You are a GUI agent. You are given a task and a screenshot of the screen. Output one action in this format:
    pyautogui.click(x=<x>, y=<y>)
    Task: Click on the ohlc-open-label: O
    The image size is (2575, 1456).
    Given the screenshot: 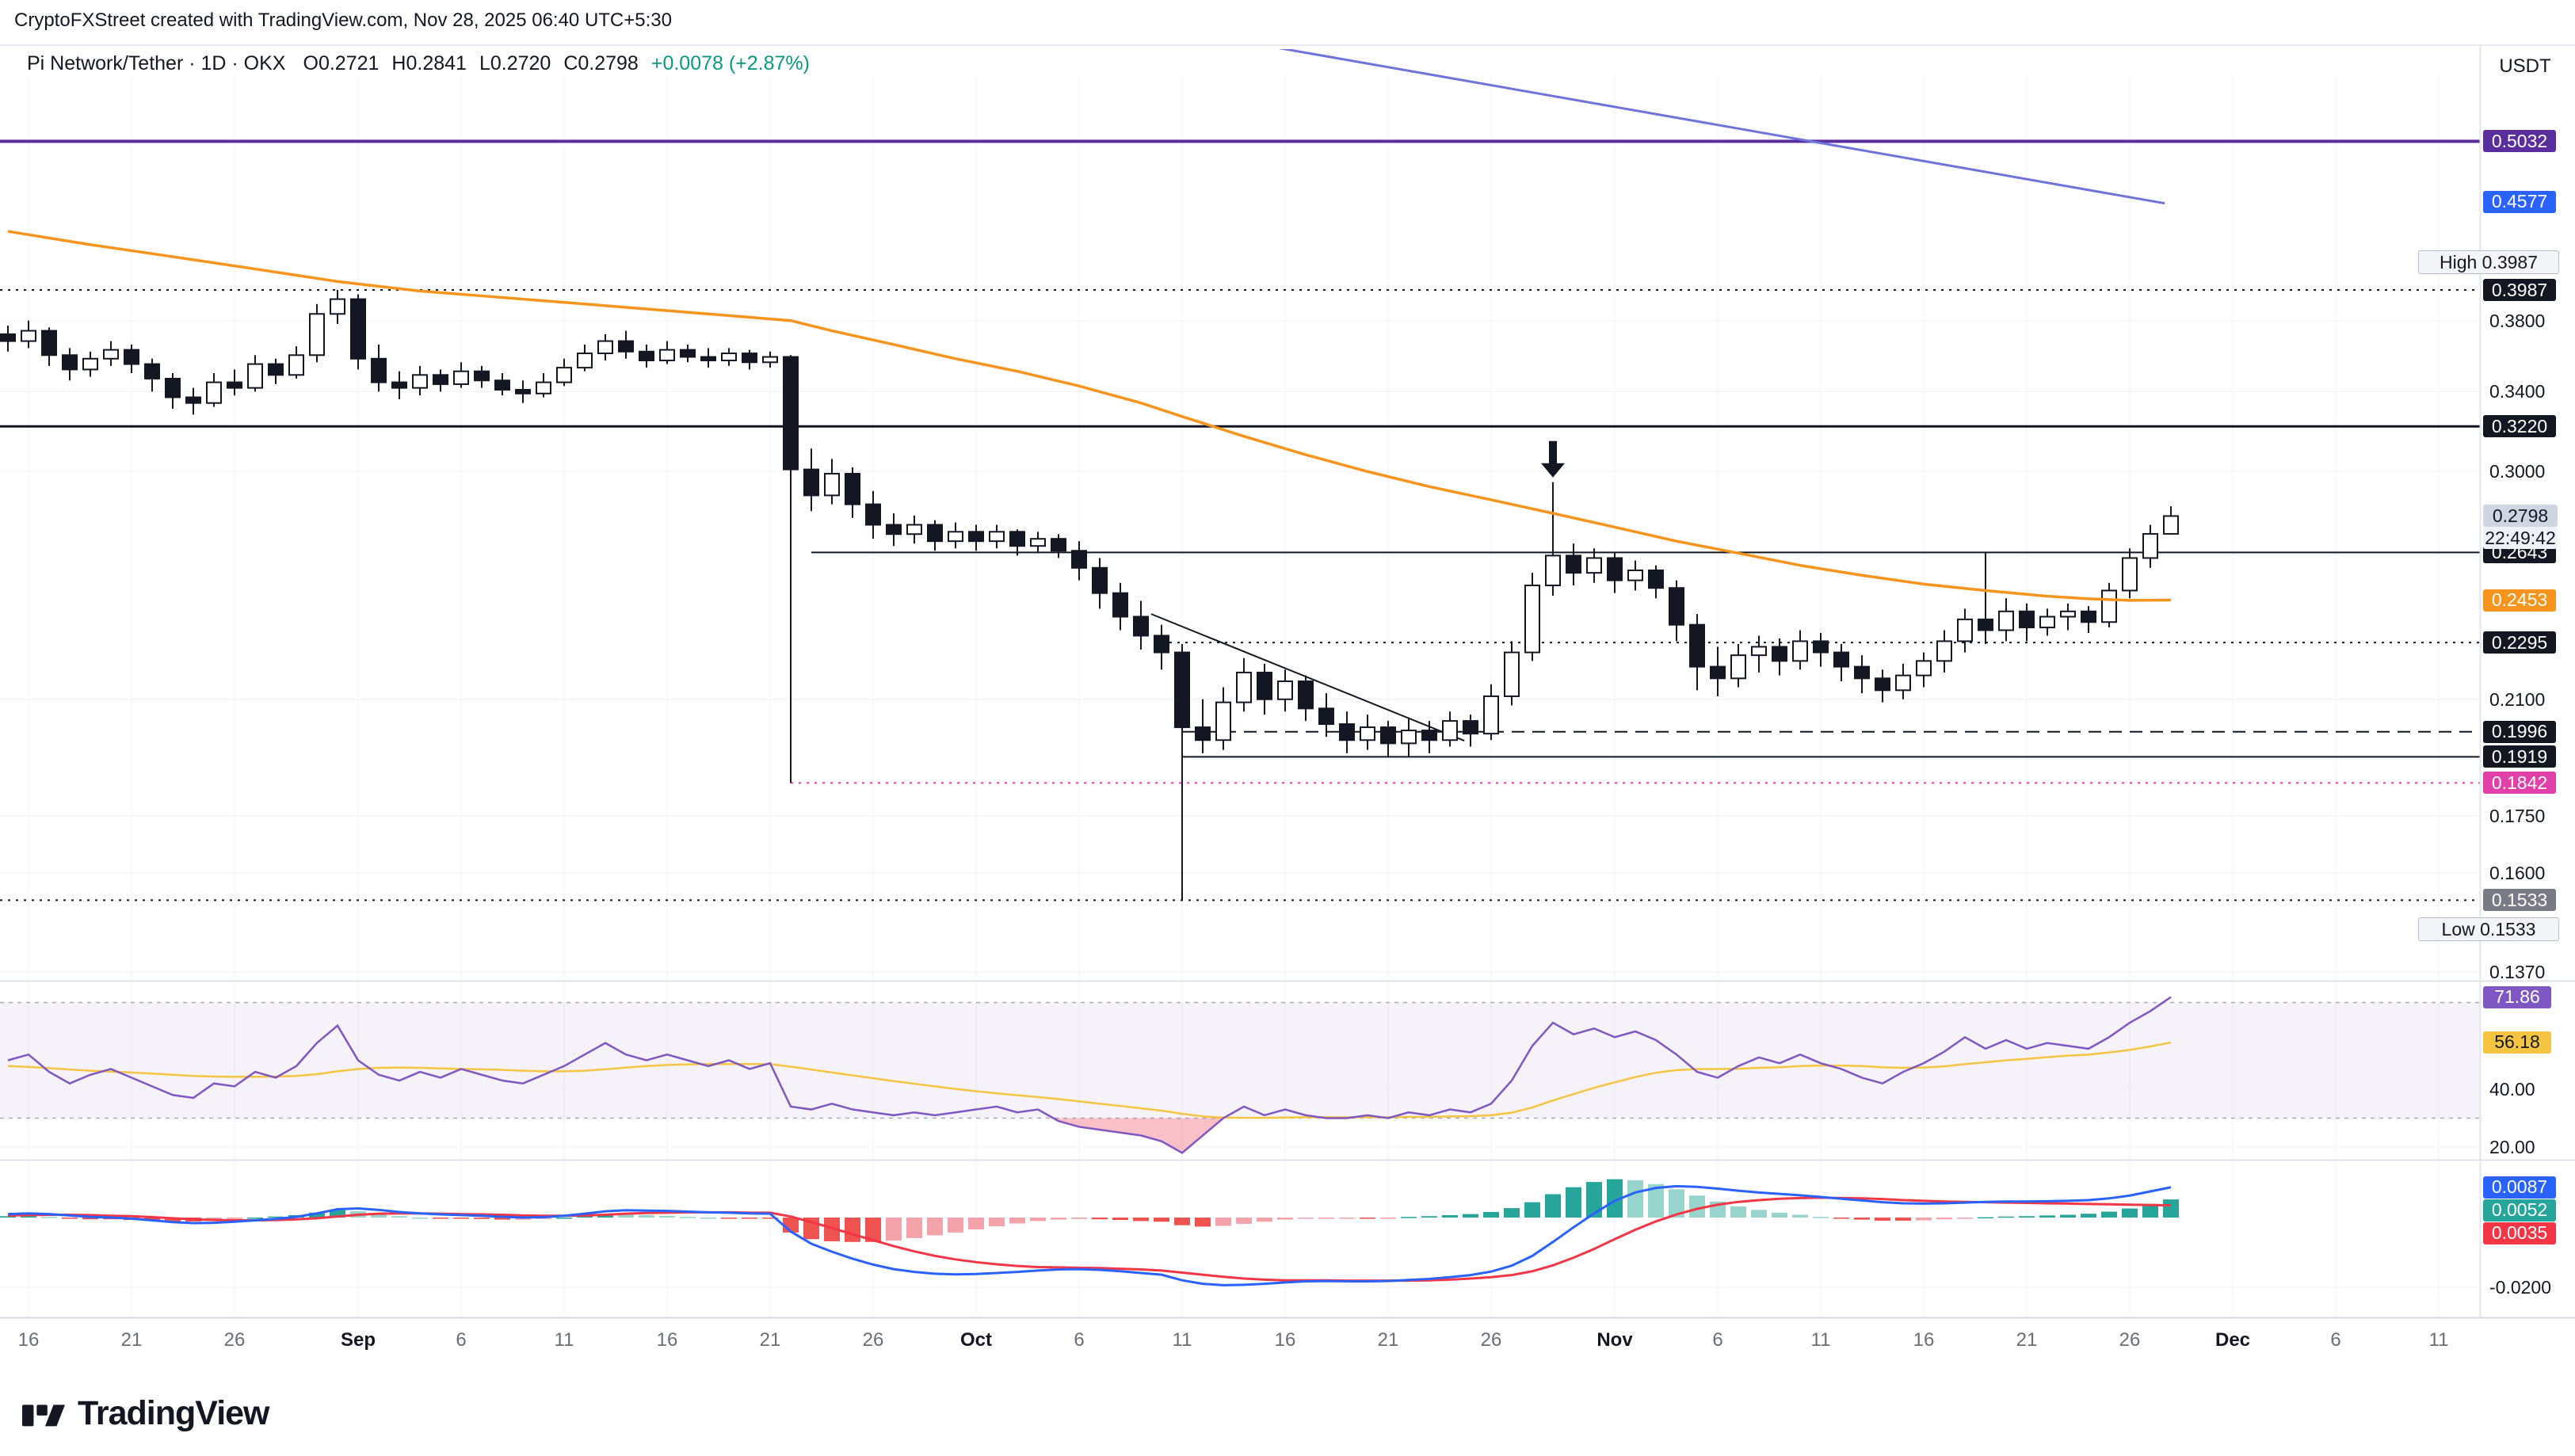 What is the action you would take?
    pyautogui.click(x=311, y=63)
    